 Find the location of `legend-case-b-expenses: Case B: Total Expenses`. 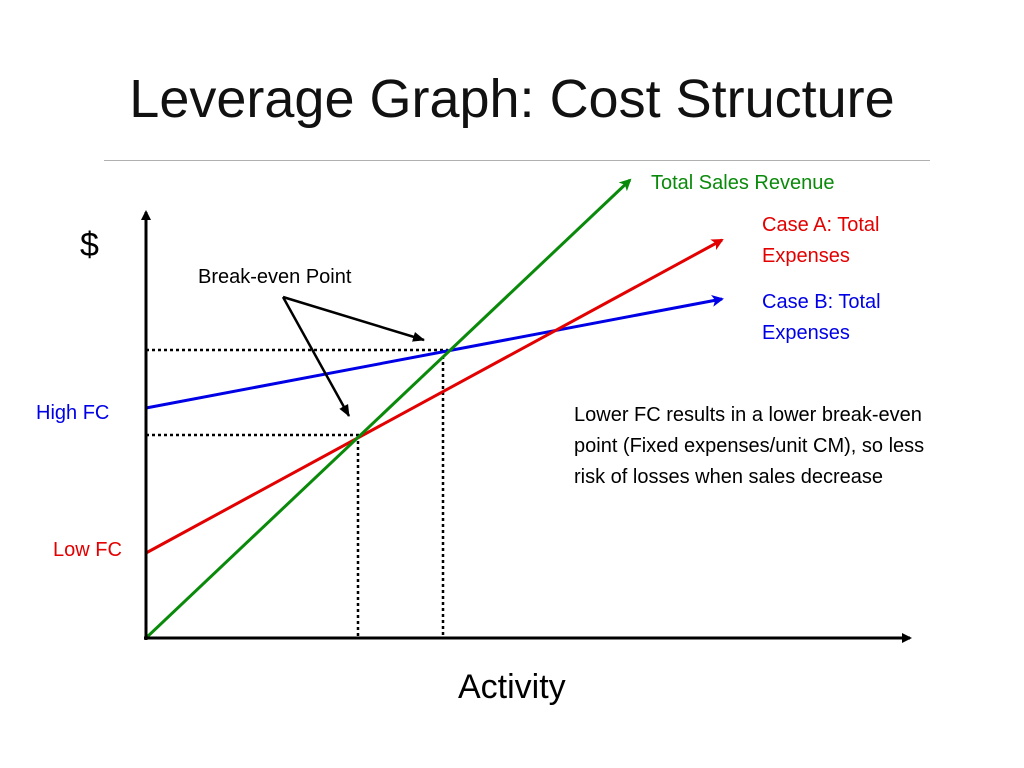

legend-case-b-expenses: Case B: Total Expenses is located at coordinates (821, 317).